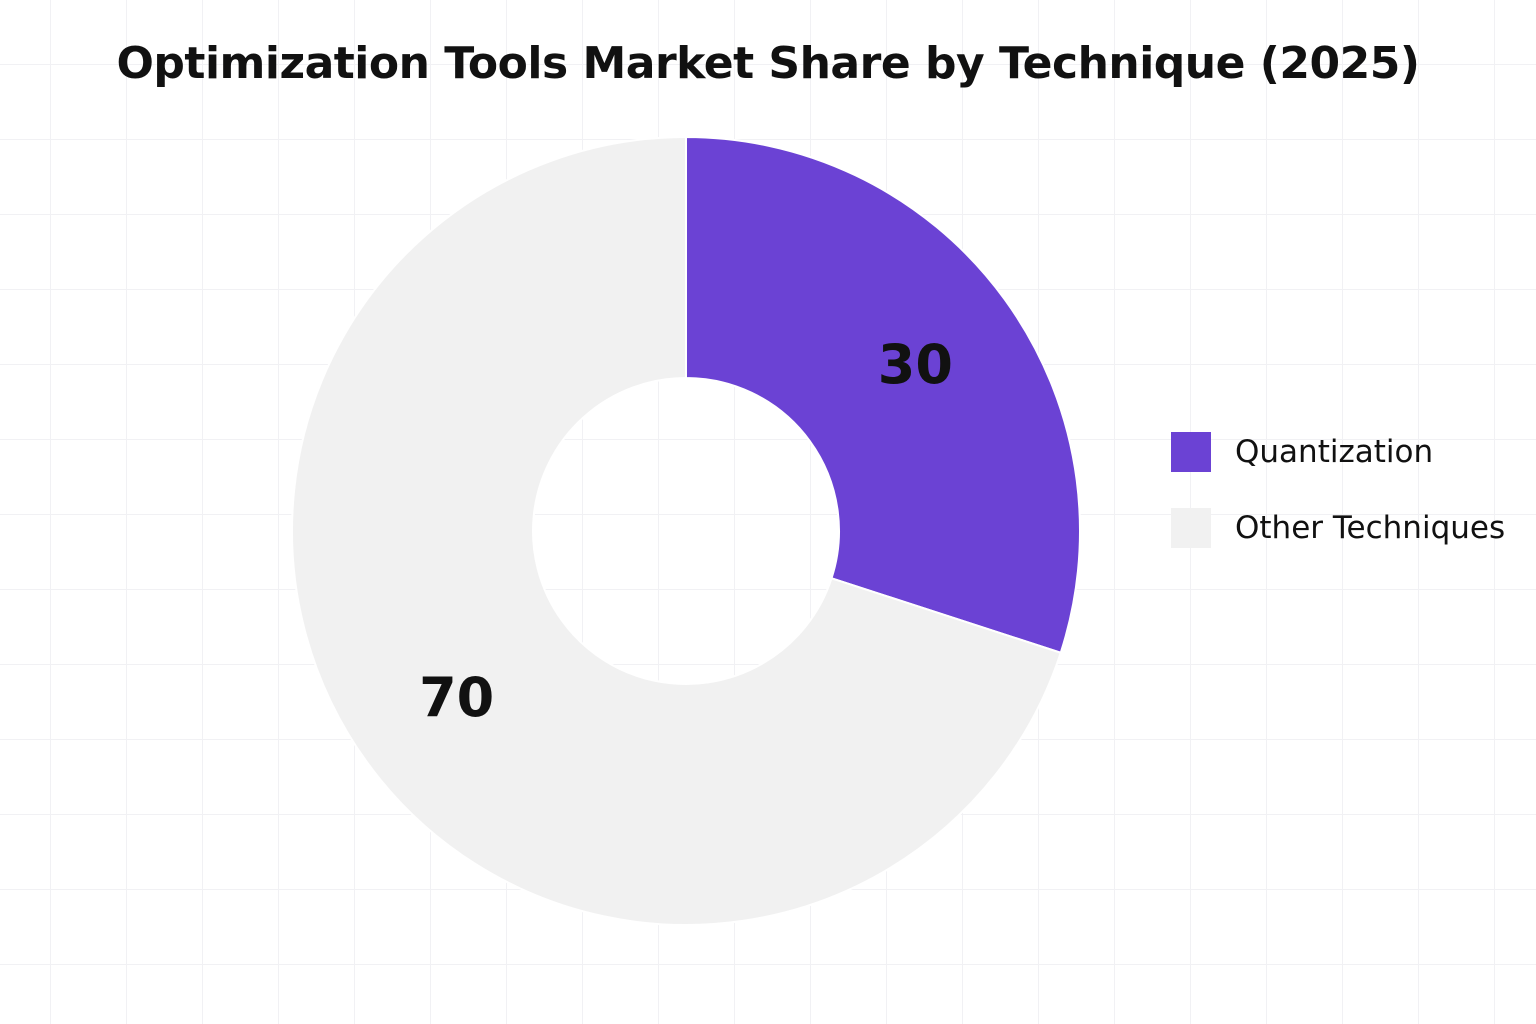 This screenshot has width=1536, height=1024. I want to click on slice-label-quantization: 30, so click(915, 364).